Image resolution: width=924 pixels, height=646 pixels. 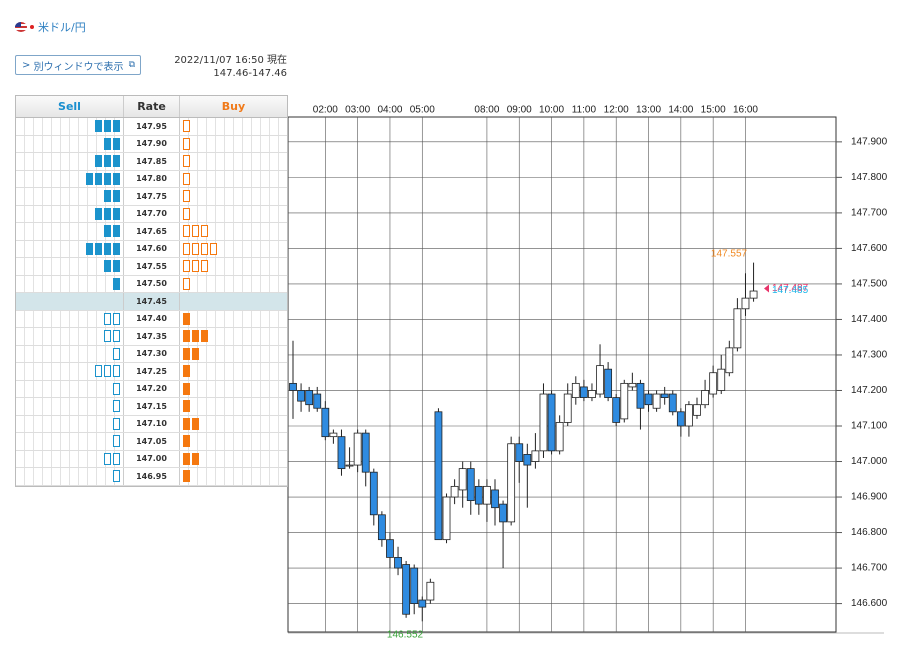 I want to click on timestamp-block: 2022/11/07 16:50 現在 147.46-147.46, so click(x=230, y=67).